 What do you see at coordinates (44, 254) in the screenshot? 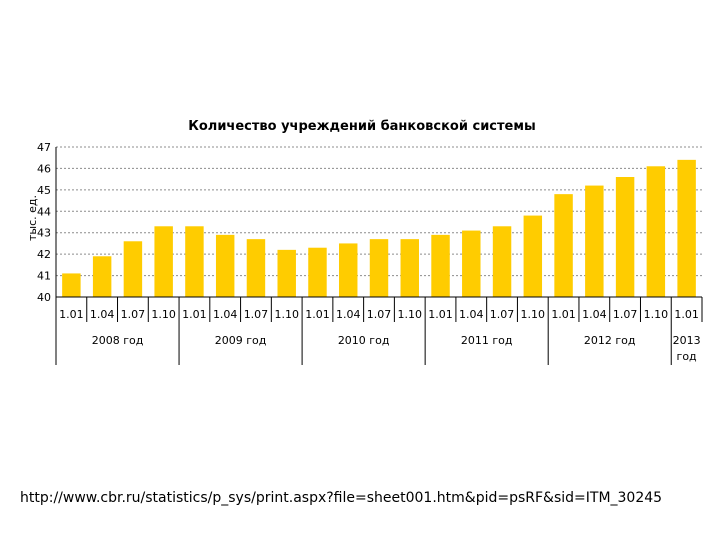
I see `y-tick-label: 42` at bounding box center [44, 254].